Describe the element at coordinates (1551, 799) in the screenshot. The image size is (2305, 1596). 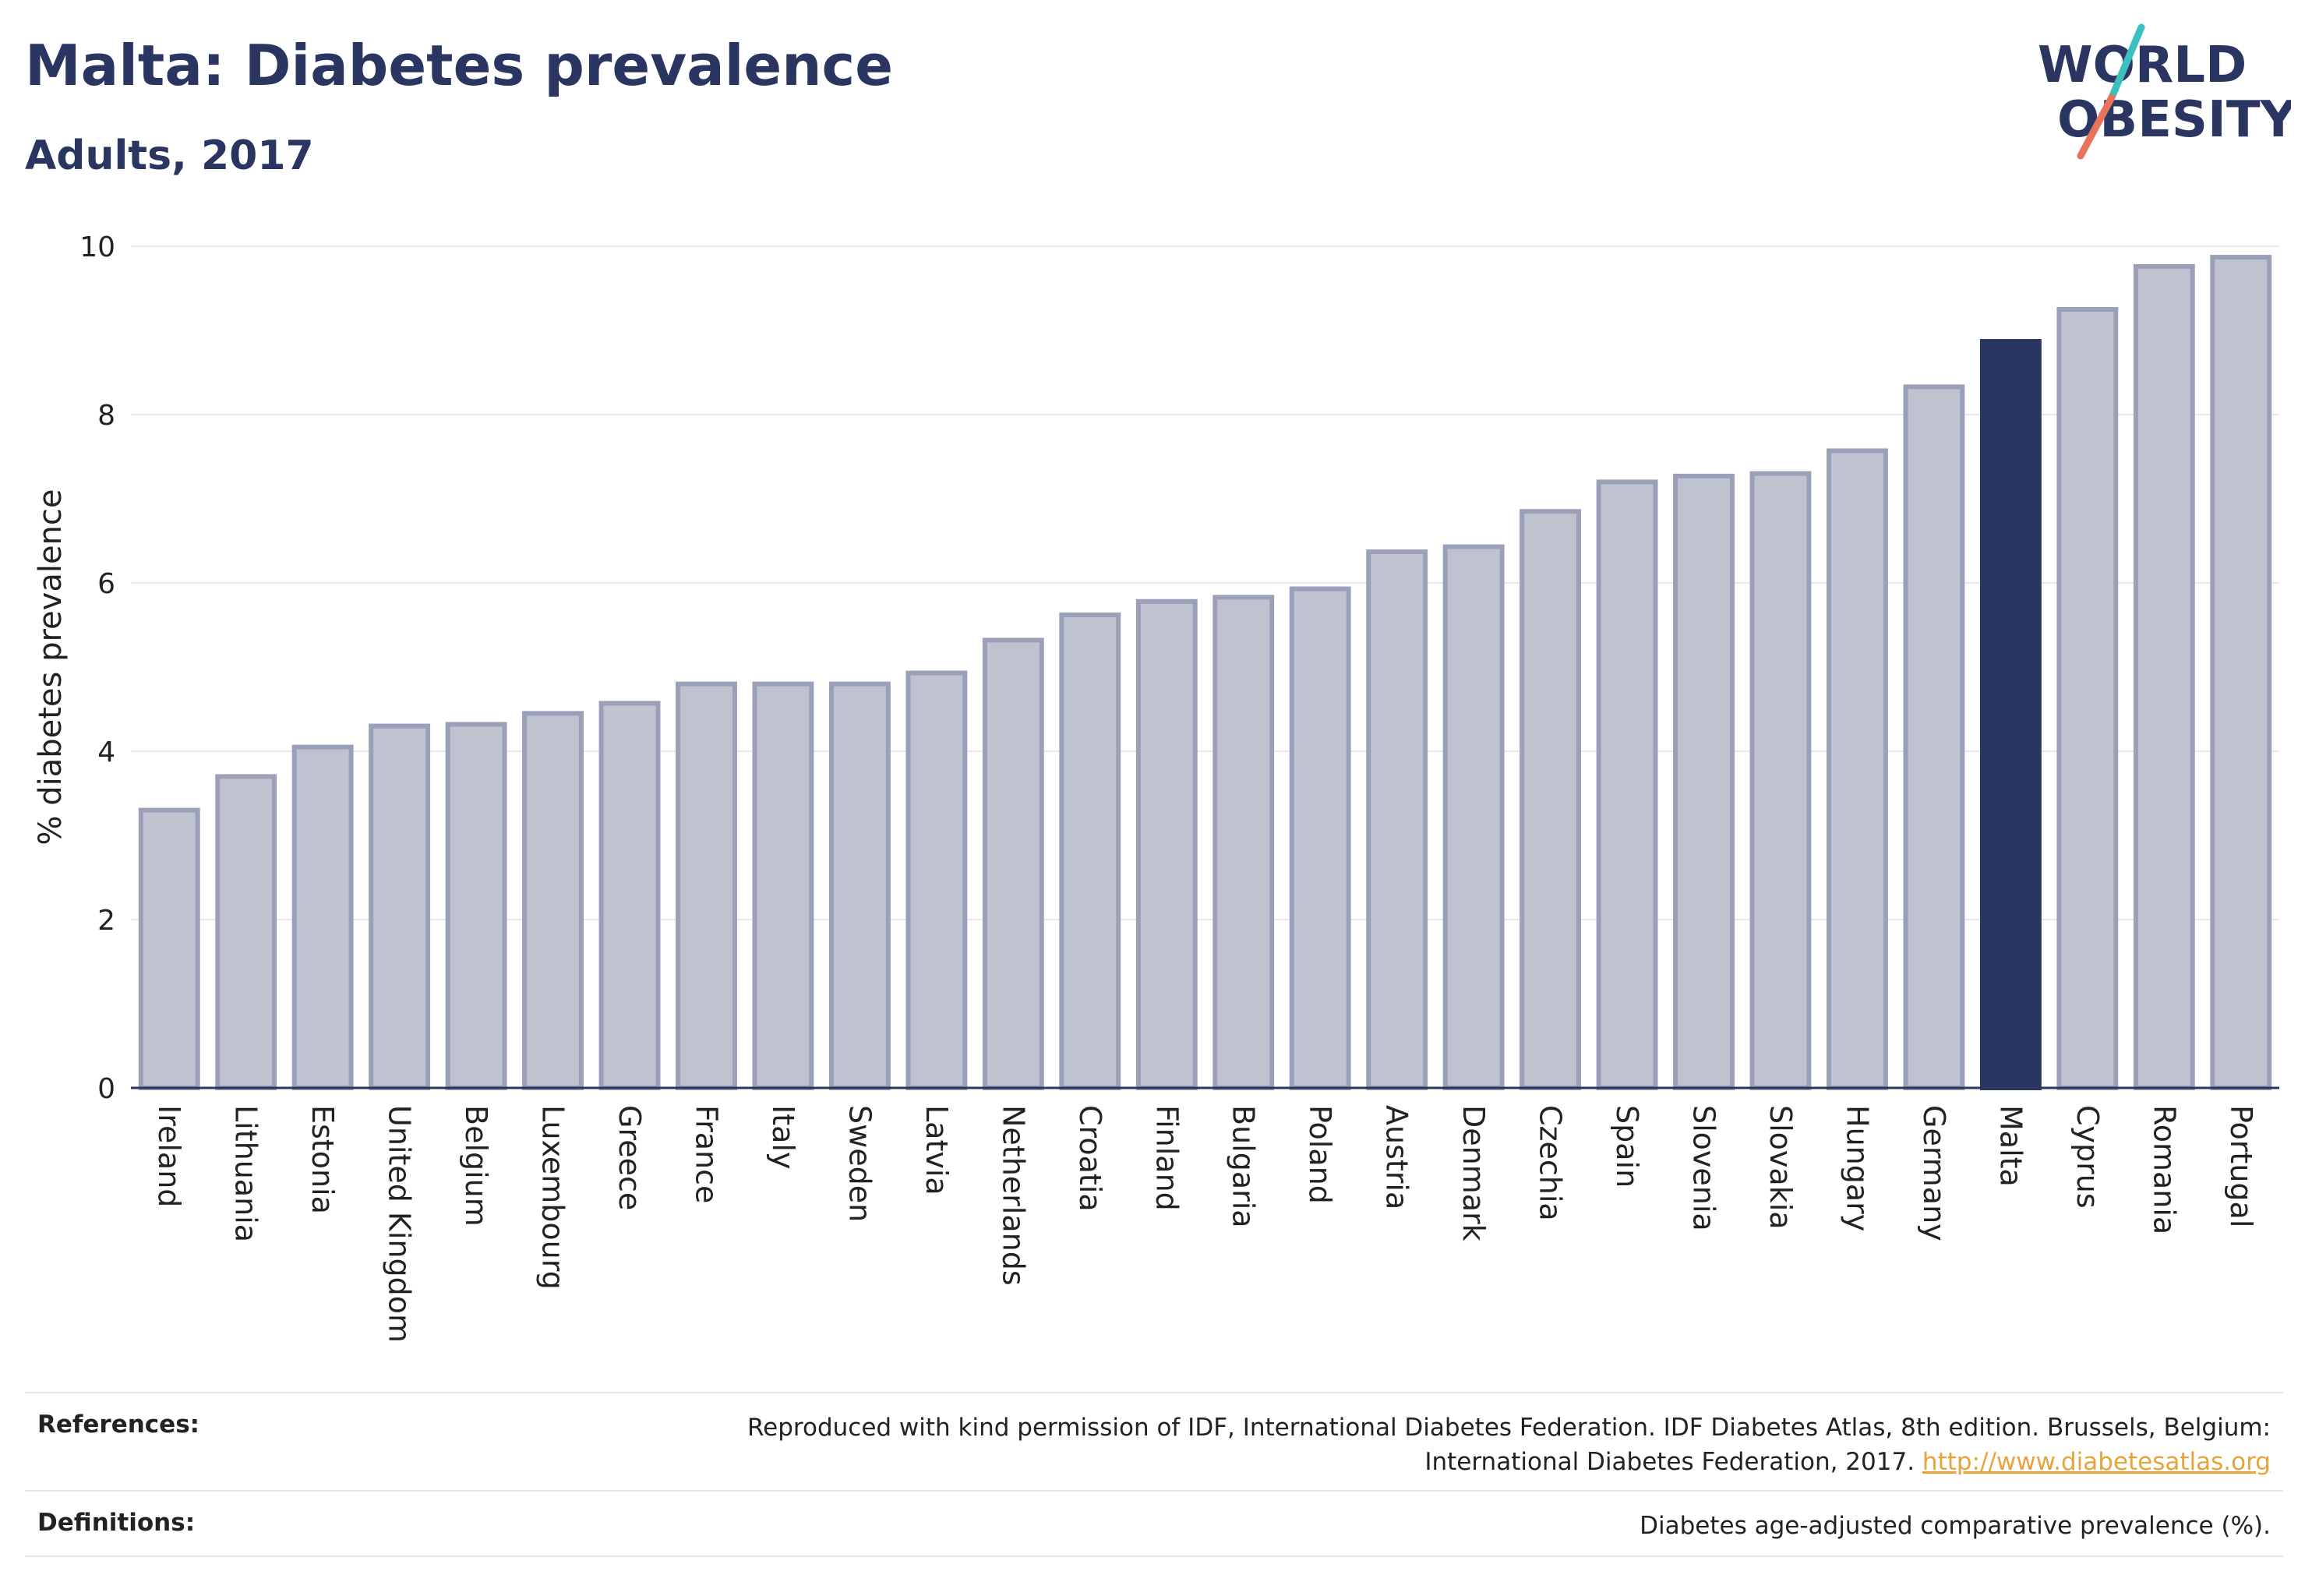
I see `bar-czechia` at that location.